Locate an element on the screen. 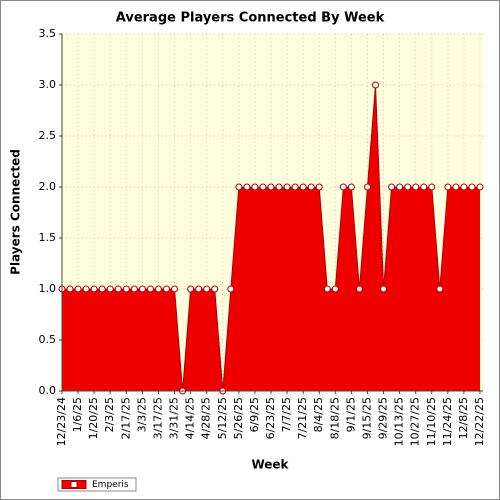 The height and width of the screenshot is (500, 500). x-tick-label: 9/29/25 is located at coordinates (383, 418).